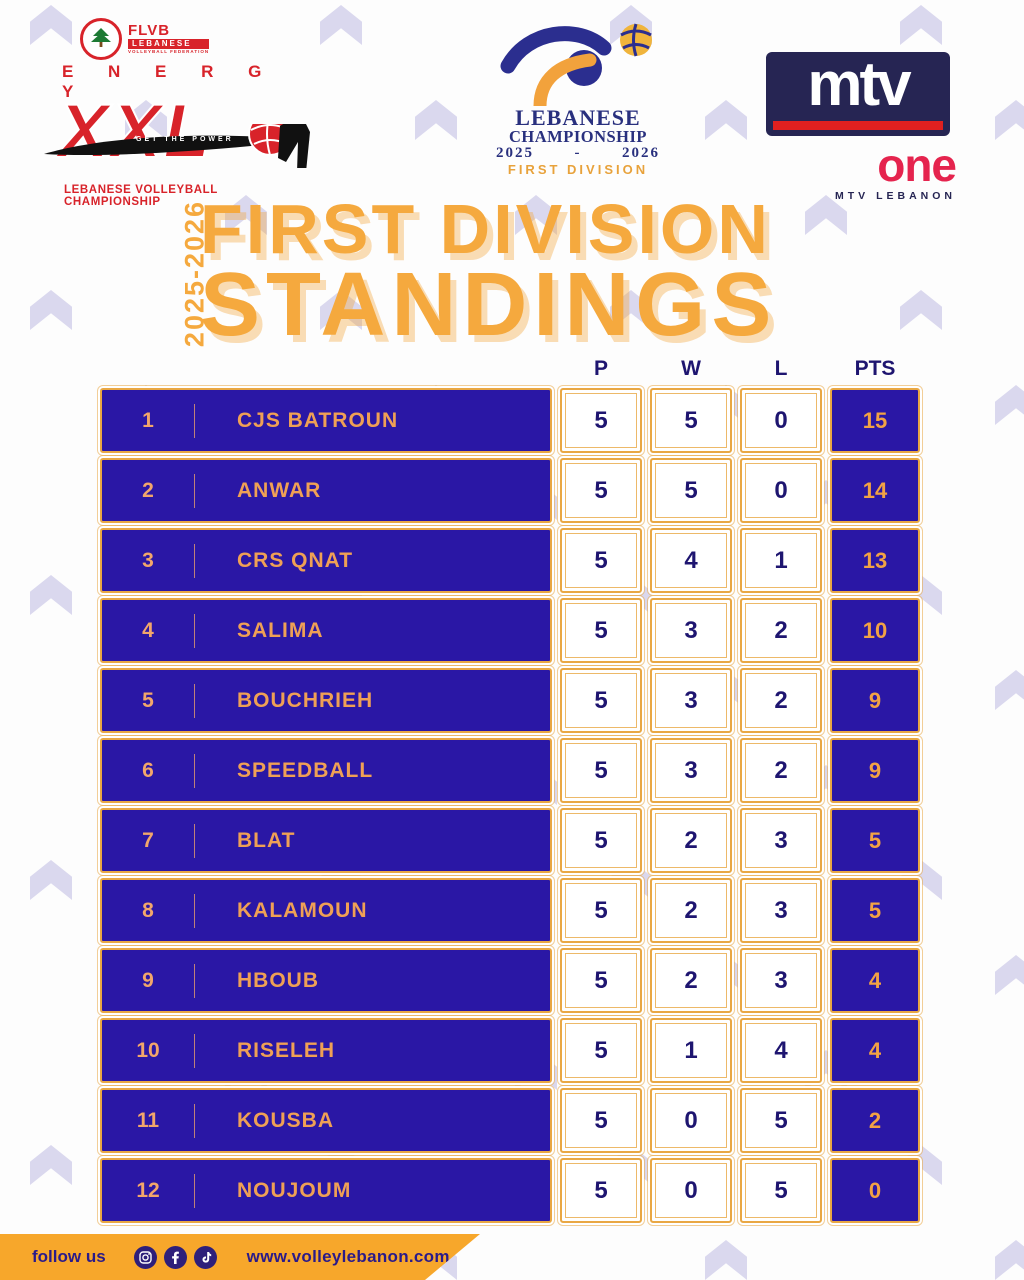 This screenshot has height=1280, width=1024. Describe the element at coordinates (511, 1120) in the screenshot. I see `table-row: 11 KOUSBA 5 0 5 2` at that location.